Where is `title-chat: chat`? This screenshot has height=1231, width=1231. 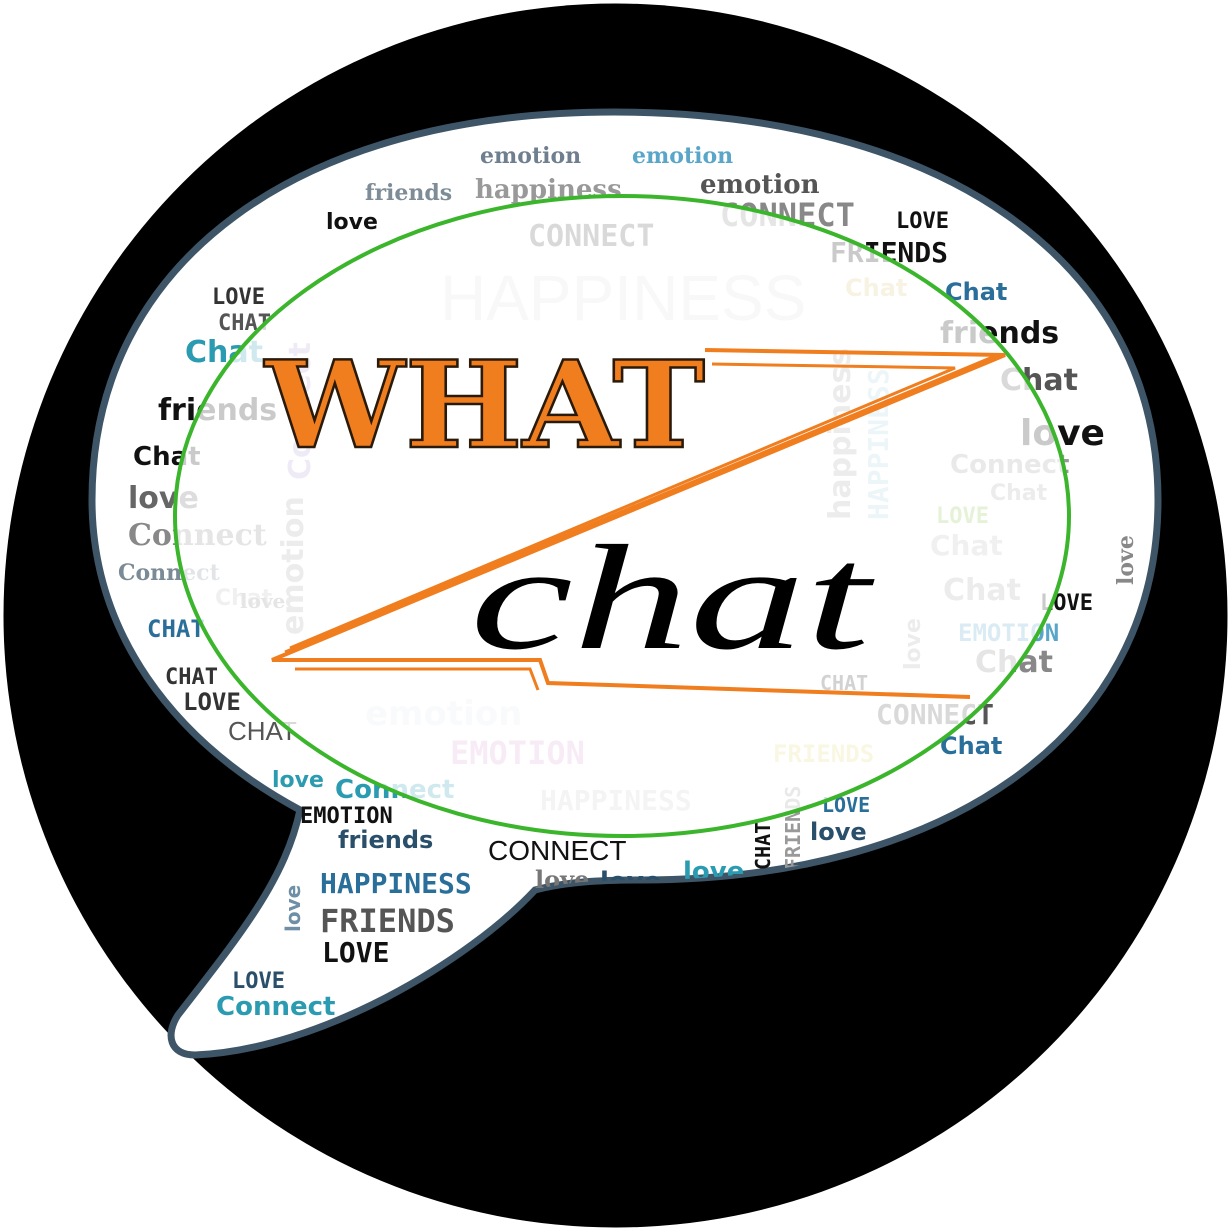
title-chat: chat is located at coordinates (672, 598).